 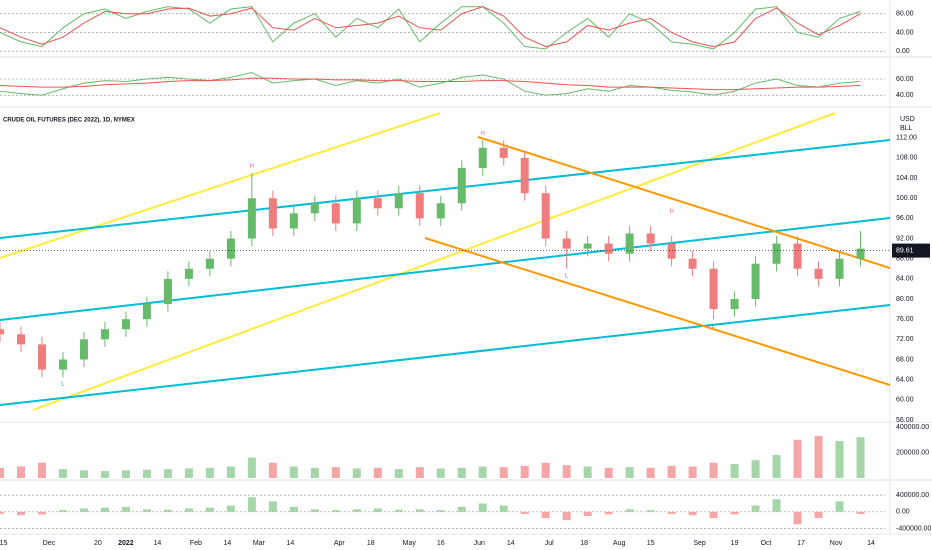 What do you see at coordinates (905, 32) in the screenshot?
I see `y-tick-label: 40.00` at bounding box center [905, 32].